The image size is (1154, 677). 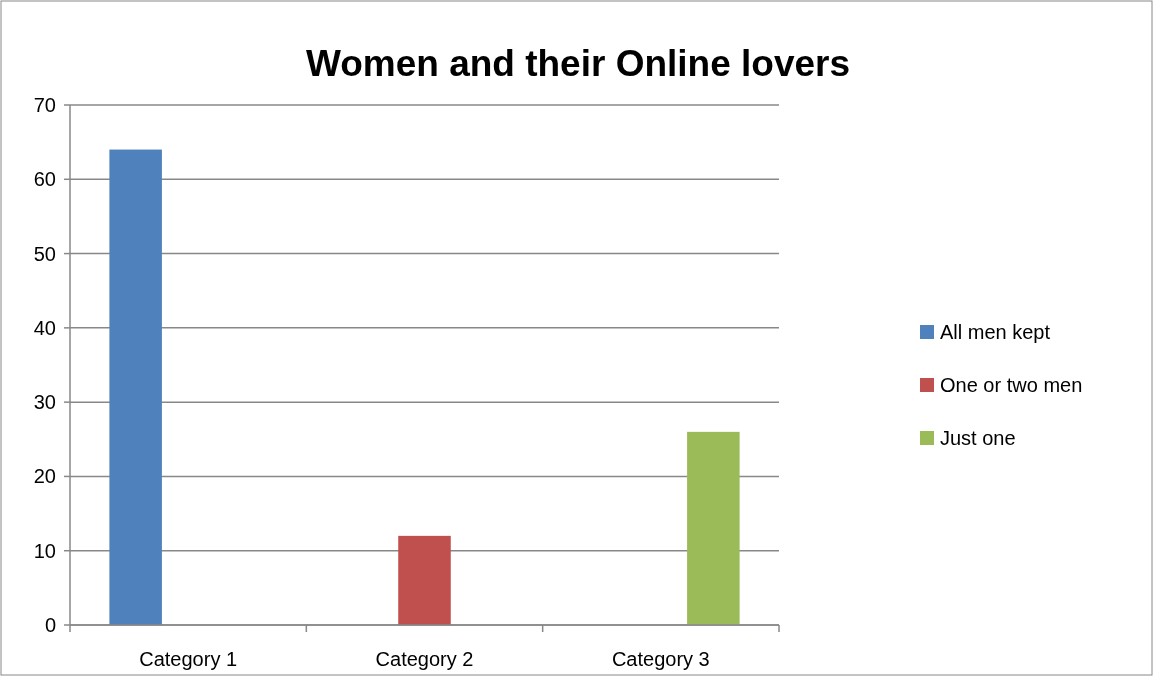 I want to click on x-tick-label: Category 2, so click(x=424, y=659).